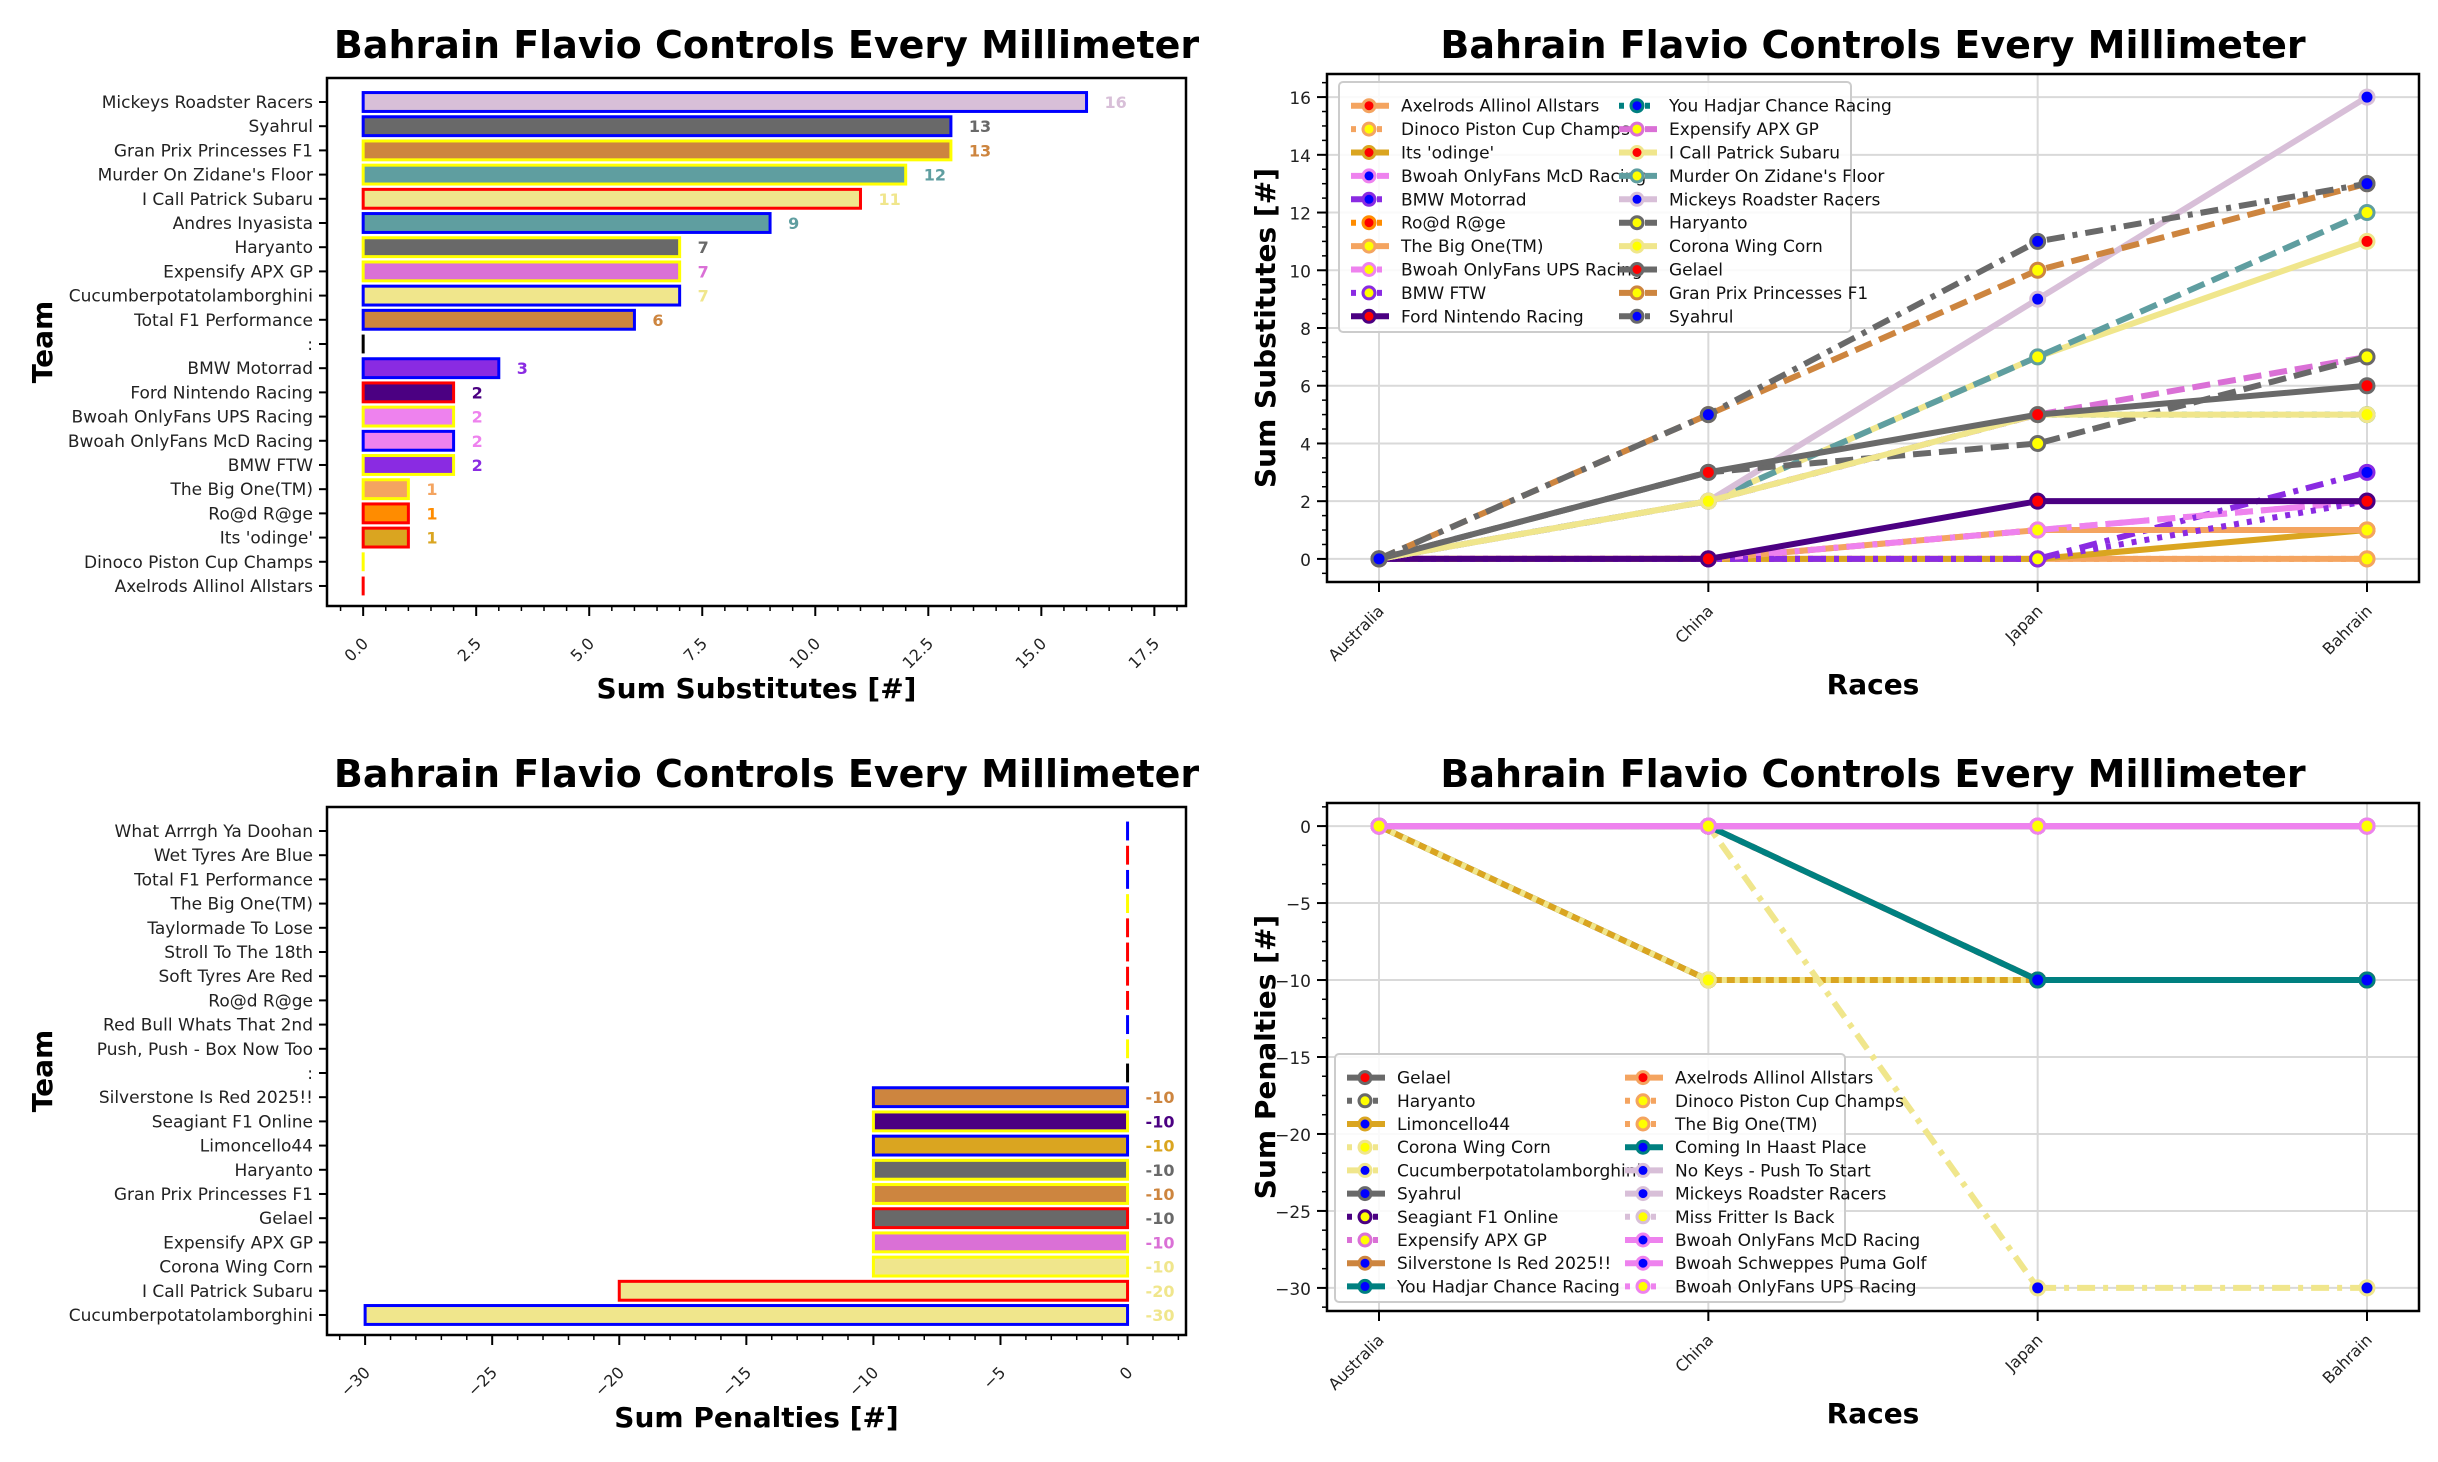 This screenshot has height=1462, width=2438. I want to click on x-tick-label: 0, so click(1126, 1373).